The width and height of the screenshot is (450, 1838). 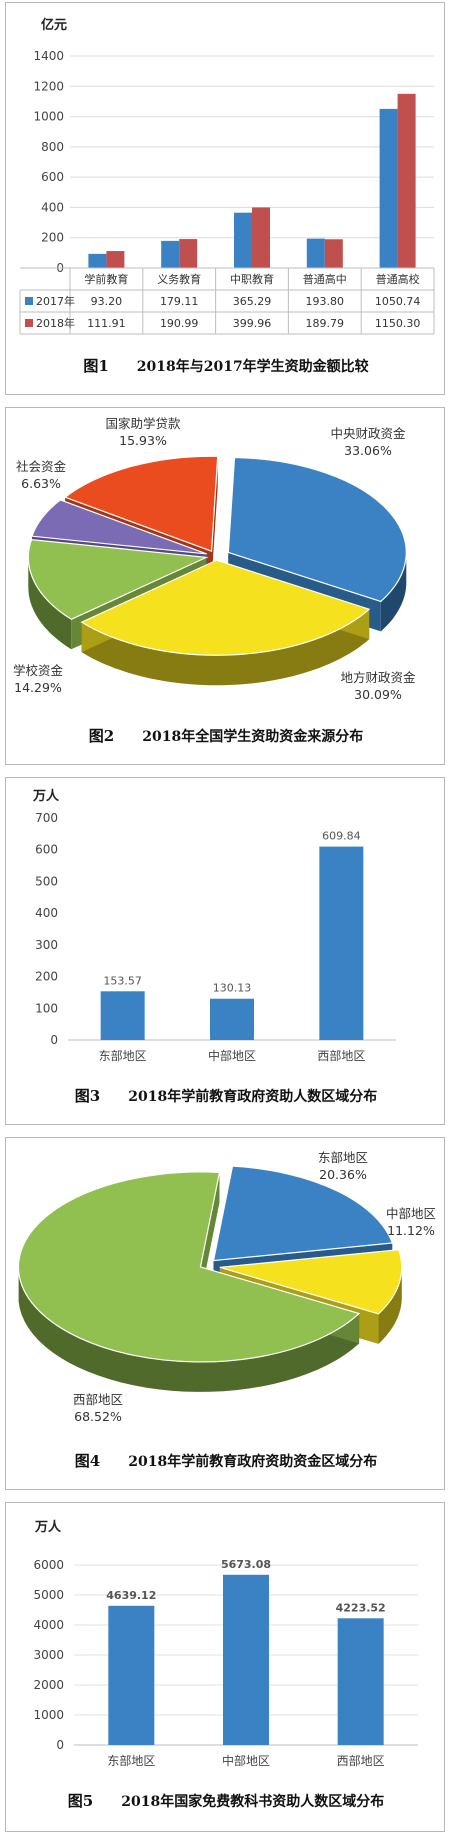 I want to click on y-tick-label: 700, so click(x=46, y=818).